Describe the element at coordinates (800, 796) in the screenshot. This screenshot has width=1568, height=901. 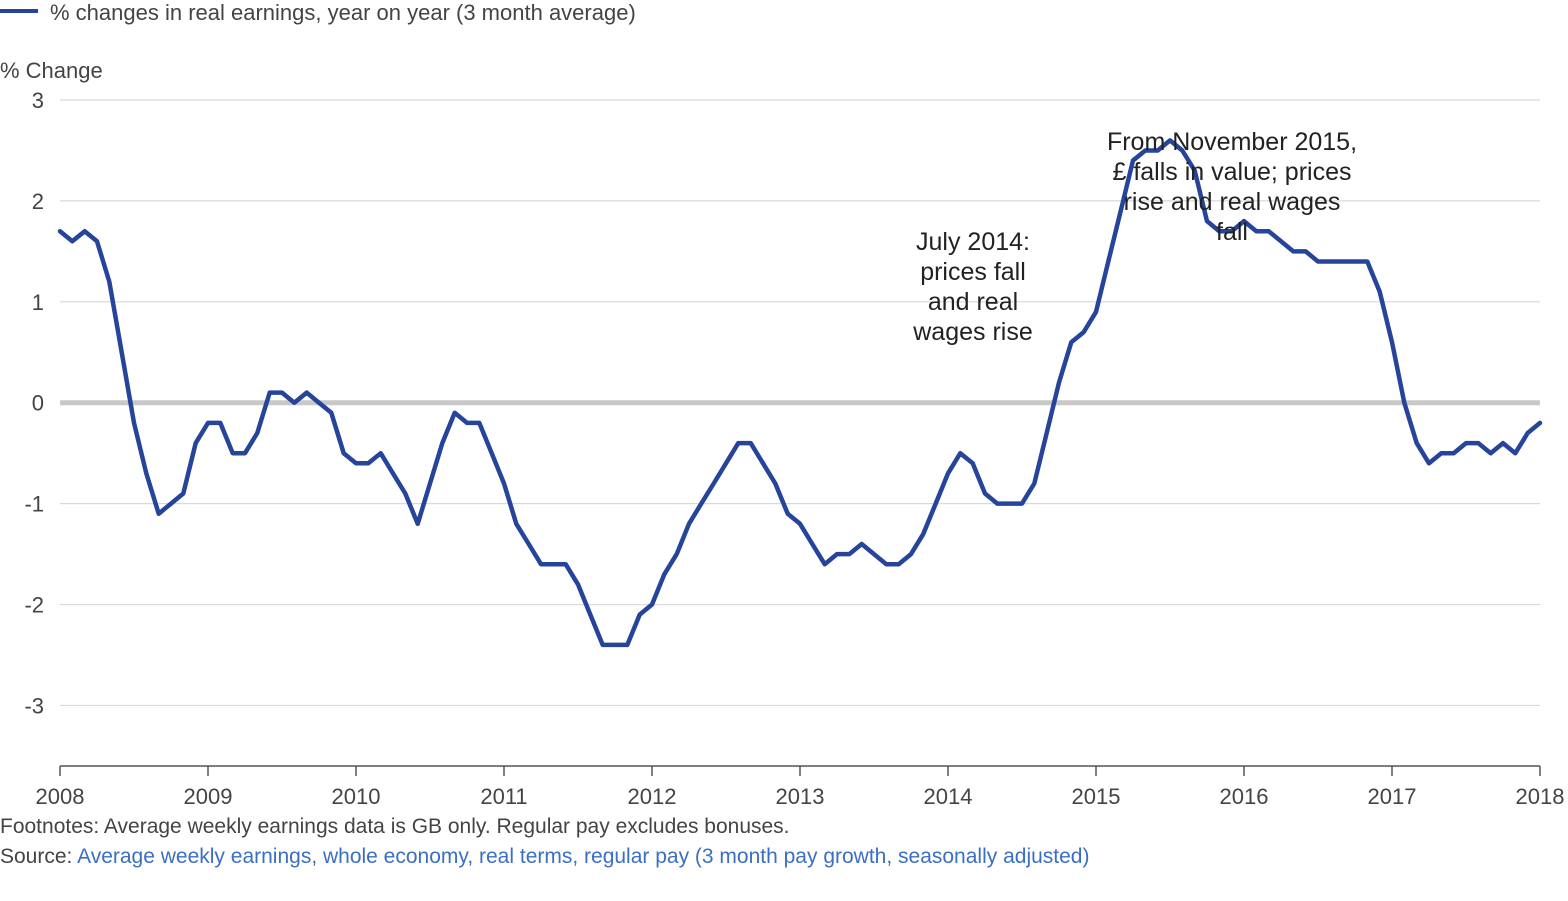
I see `x-tick-label: 2013` at that location.